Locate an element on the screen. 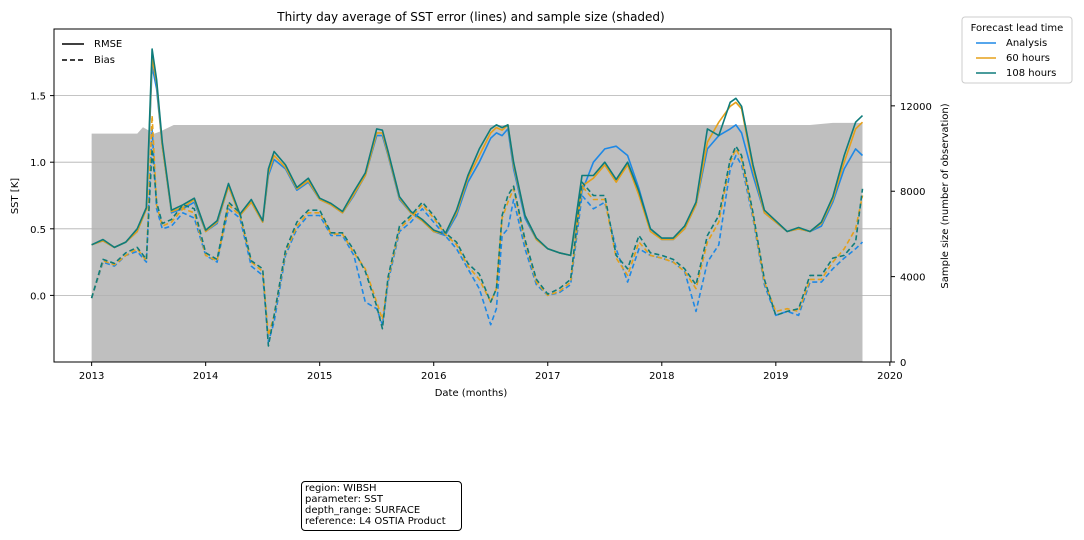  series-legend-title: Forecast lead time is located at coordinates (1017, 28).